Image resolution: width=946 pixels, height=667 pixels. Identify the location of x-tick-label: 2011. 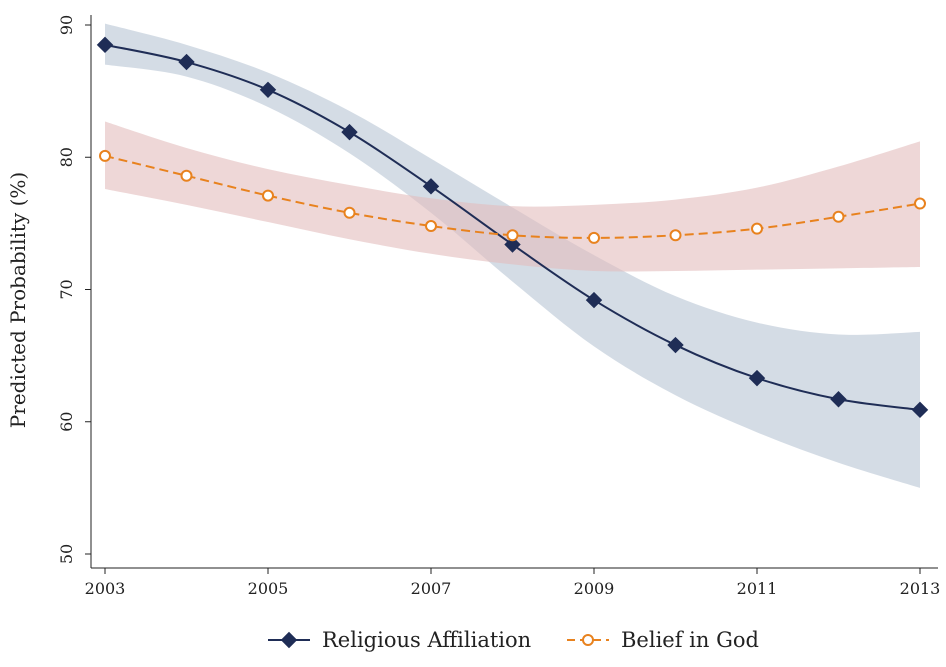
(757, 588).